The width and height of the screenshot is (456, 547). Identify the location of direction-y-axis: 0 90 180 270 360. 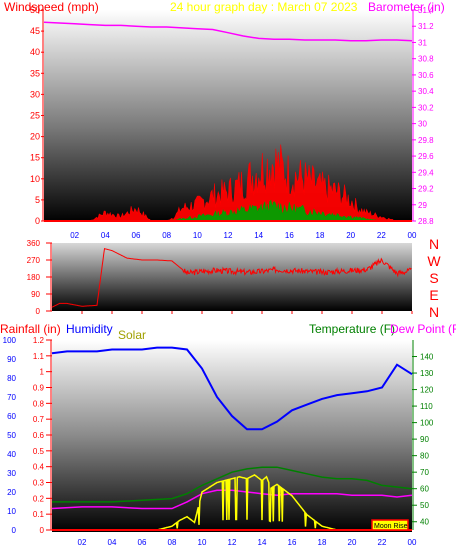
(39, 277).